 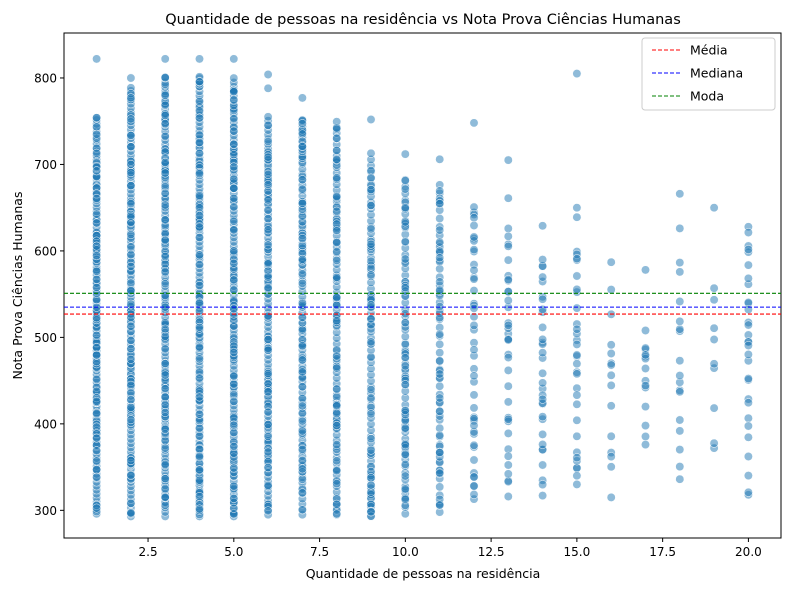 I want to click on x-tick-label: 7.5, so click(x=319, y=552).